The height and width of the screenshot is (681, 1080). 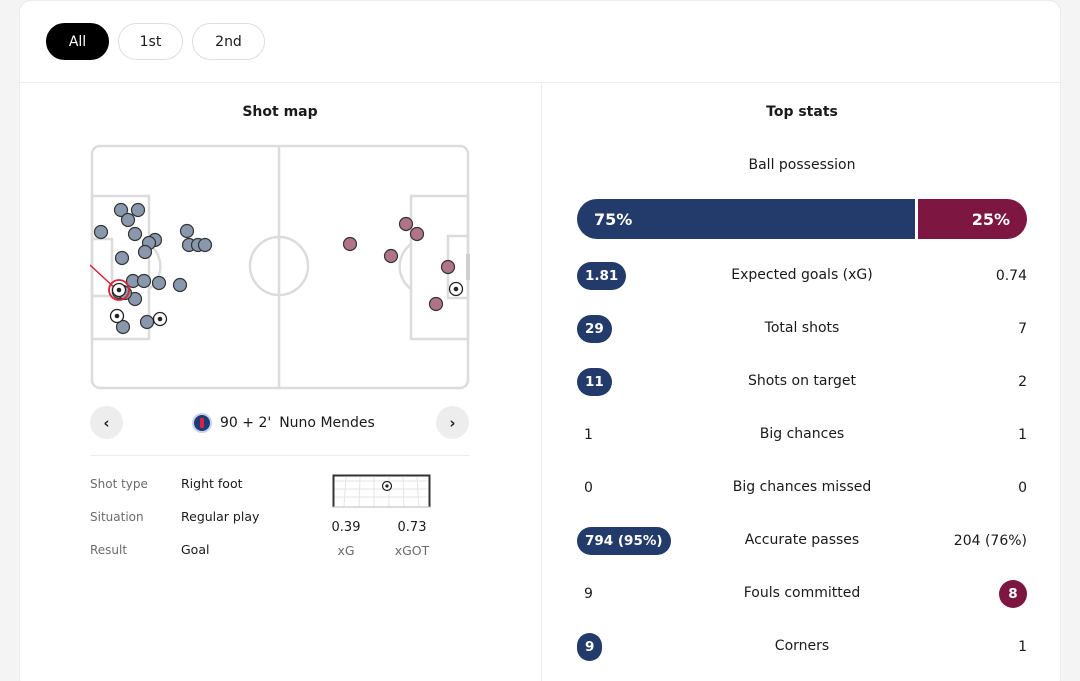 I want to click on selected-shot-caption: 90 + 2' Nuno Mendes, so click(x=283, y=423).